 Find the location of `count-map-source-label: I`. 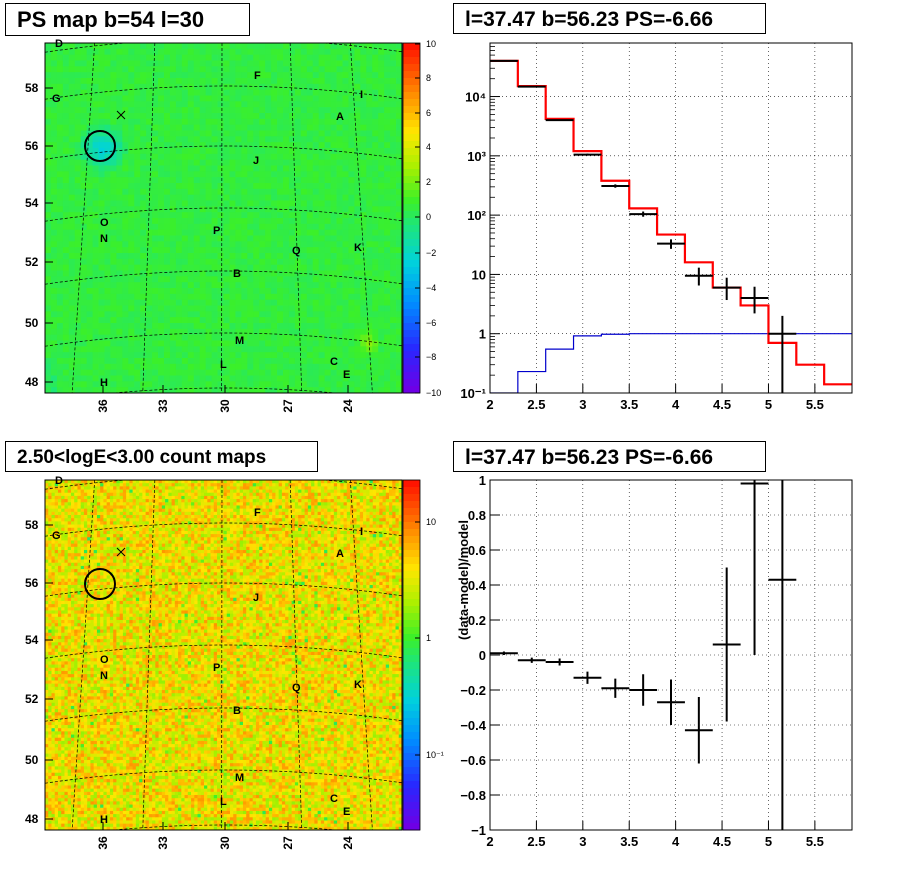

count-map-source-label: I is located at coordinates (361, 532).